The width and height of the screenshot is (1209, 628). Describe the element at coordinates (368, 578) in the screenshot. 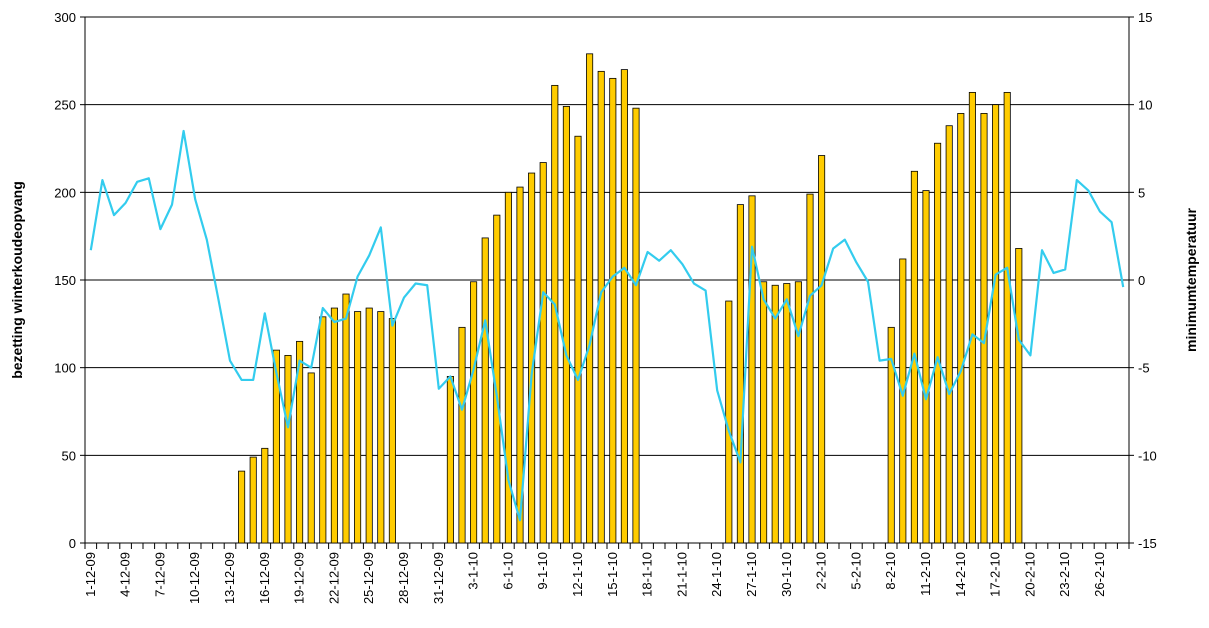

I see `x-tick-label: 25-12-09` at that location.